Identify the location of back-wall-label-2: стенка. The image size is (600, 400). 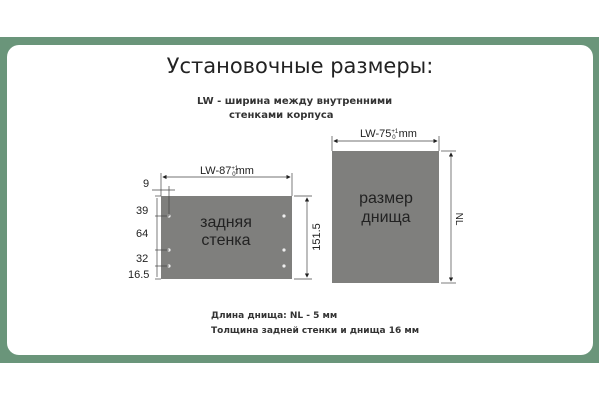
(225, 240).